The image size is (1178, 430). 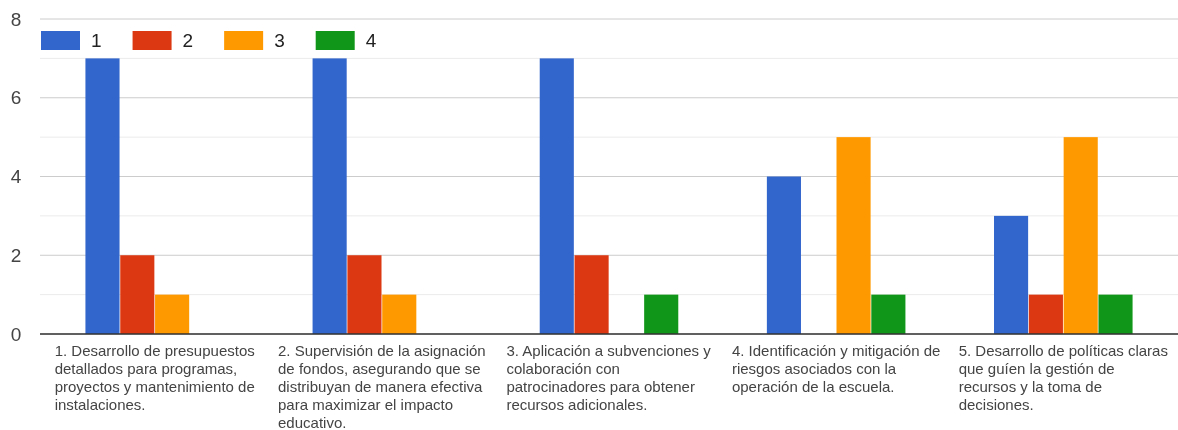 I want to click on legend-label: 2, so click(x=188, y=40).